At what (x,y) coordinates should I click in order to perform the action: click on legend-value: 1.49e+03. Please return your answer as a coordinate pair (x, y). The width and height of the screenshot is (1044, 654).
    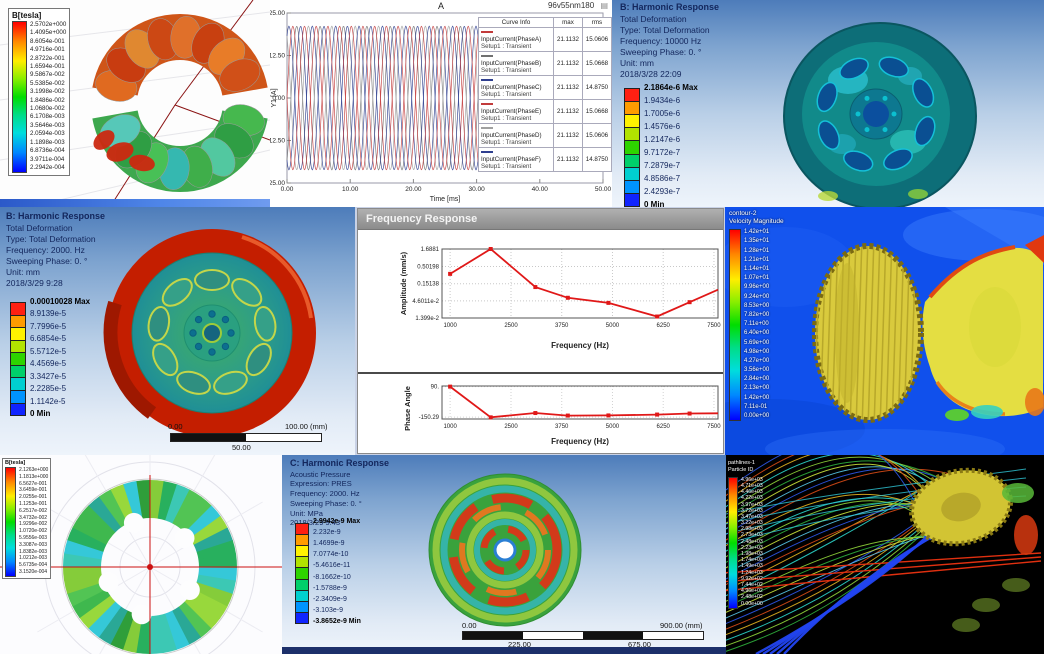
    Looking at the image, I should click on (752, 566).